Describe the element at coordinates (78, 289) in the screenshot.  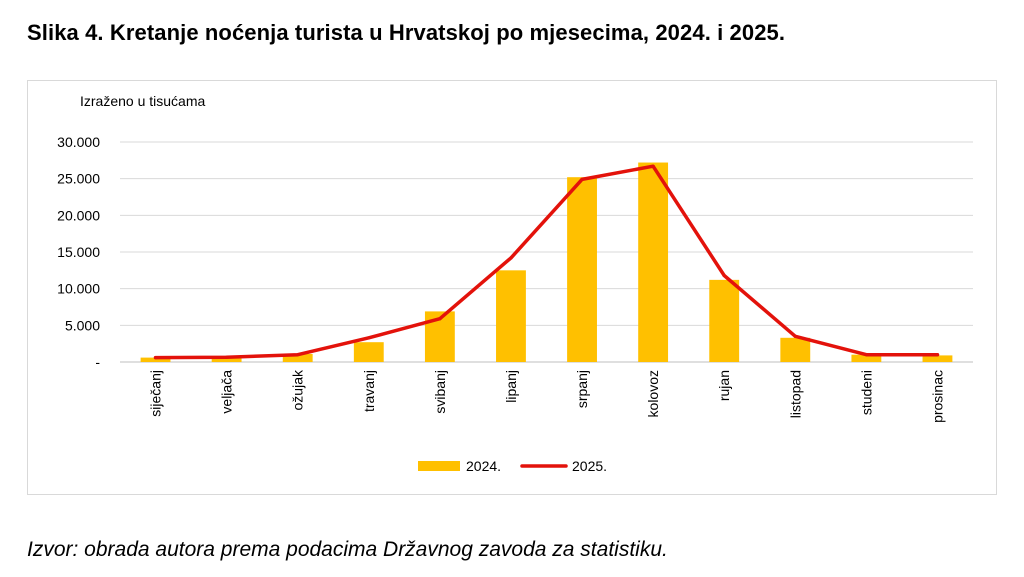
I see `y-tick-label: 10.000` at that location.